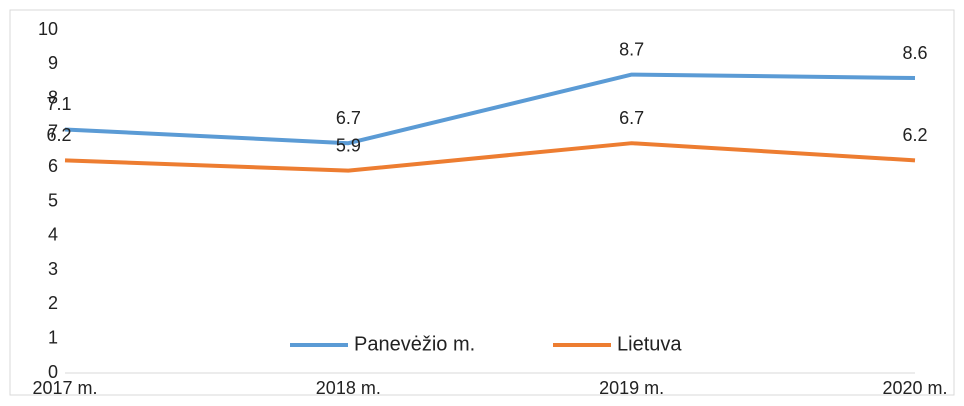 The width and height of the screenshot is (964, 406). I want to click on data-label: 5.9, so click(348, 145).